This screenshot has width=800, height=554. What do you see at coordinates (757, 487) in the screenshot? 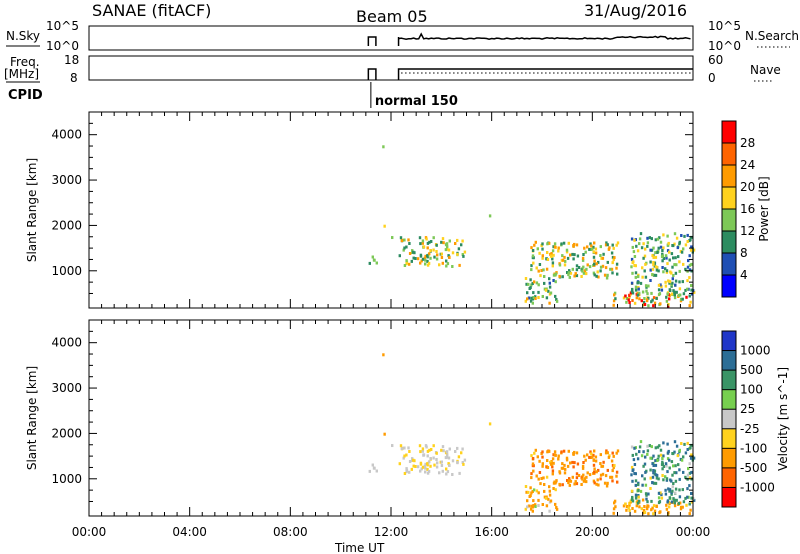
I see `colorbar-tick-label: -1000` at bounding box center [757, 487].